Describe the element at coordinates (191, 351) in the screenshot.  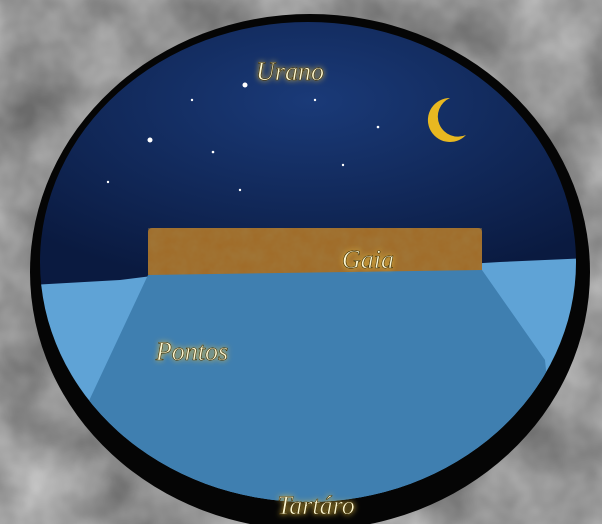
I see `label-pontos: Pontos` at that location.